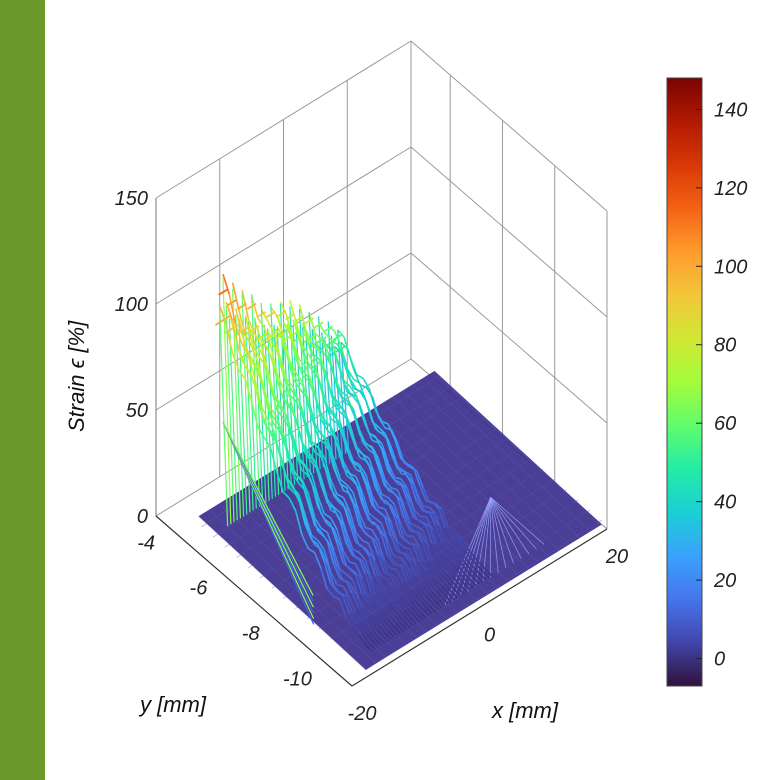  Describe the element at coordinates (725, 503) in the screenshot. I see `colorbar-tick-label: 40` at that location.